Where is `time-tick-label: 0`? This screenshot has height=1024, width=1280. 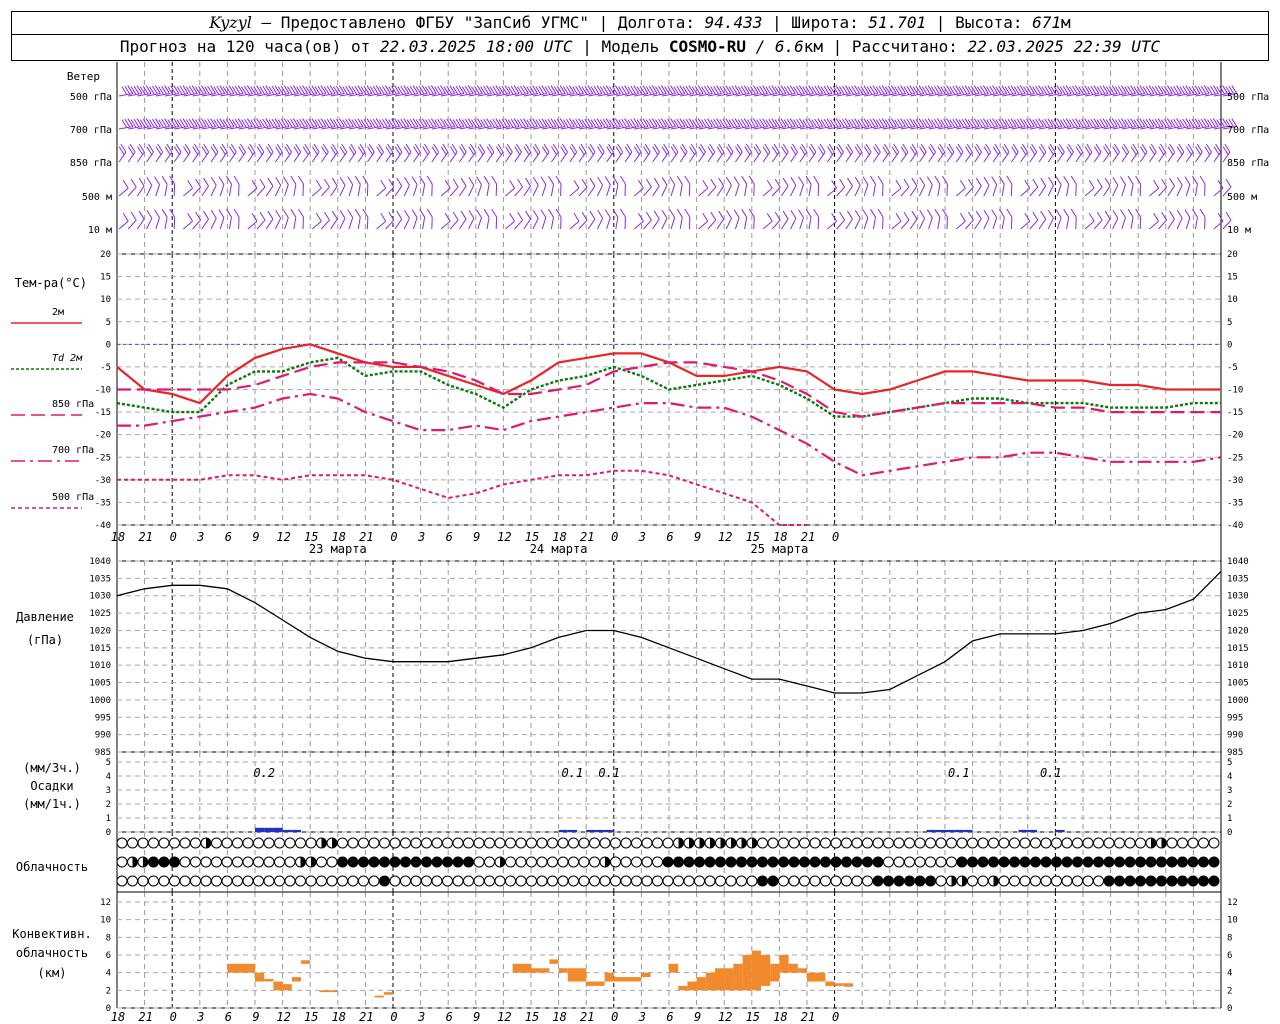 time-tick-label: 0 is located at coordinates (614, 537).